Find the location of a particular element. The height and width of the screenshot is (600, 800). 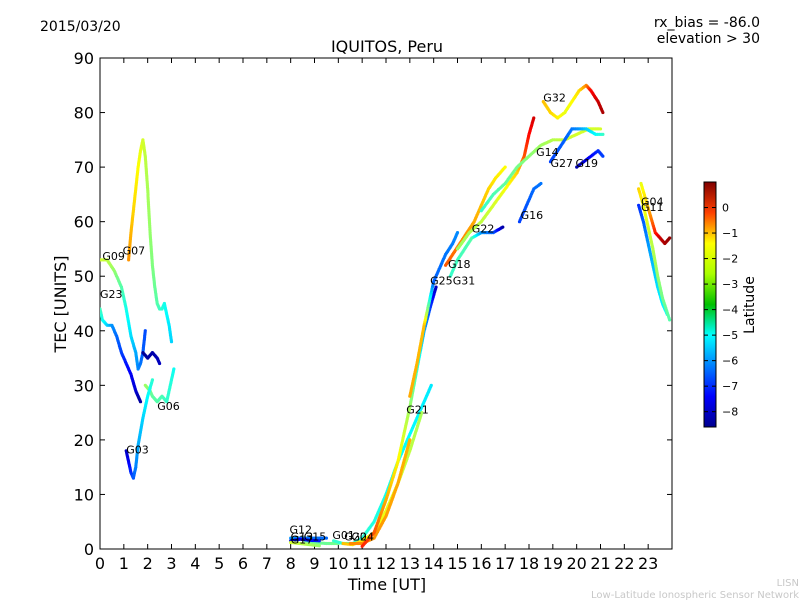

x-tick-label: 11 is located at coordinates (362, 563).